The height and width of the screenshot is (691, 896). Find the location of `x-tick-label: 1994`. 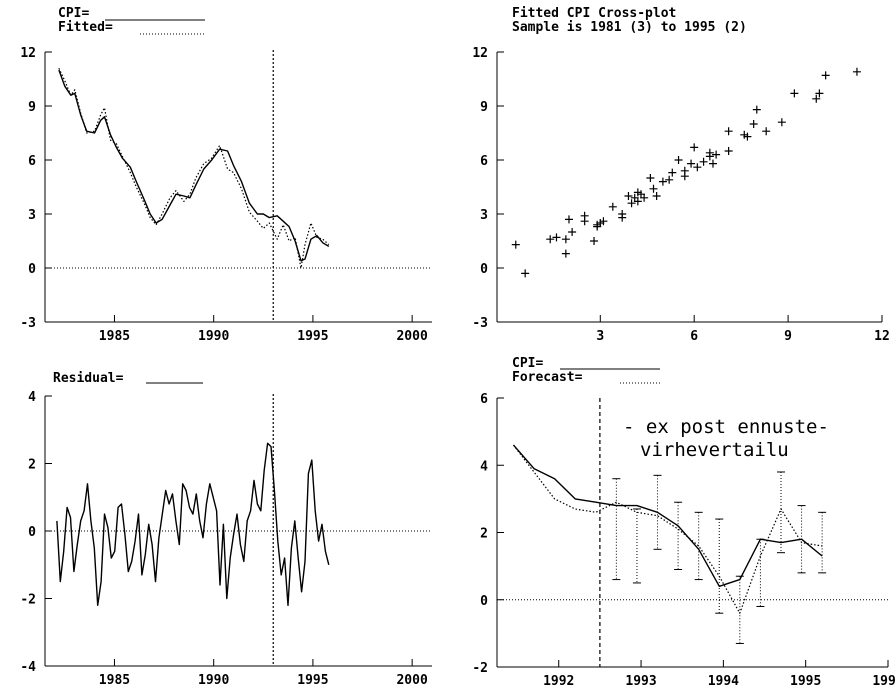

x-tick-label: 1994 is located at coordinates (723, 681).